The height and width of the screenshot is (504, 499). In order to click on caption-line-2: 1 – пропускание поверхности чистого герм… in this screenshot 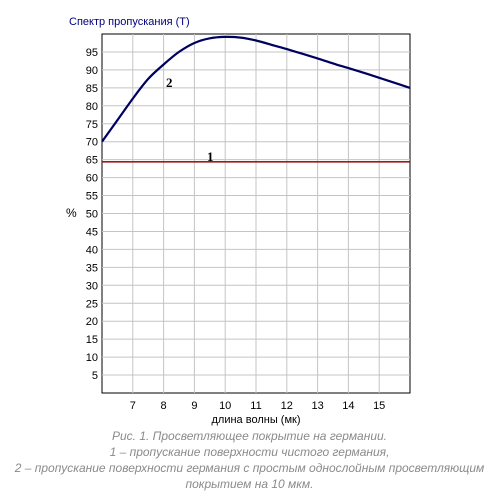, I will do `click(249, 452)`.